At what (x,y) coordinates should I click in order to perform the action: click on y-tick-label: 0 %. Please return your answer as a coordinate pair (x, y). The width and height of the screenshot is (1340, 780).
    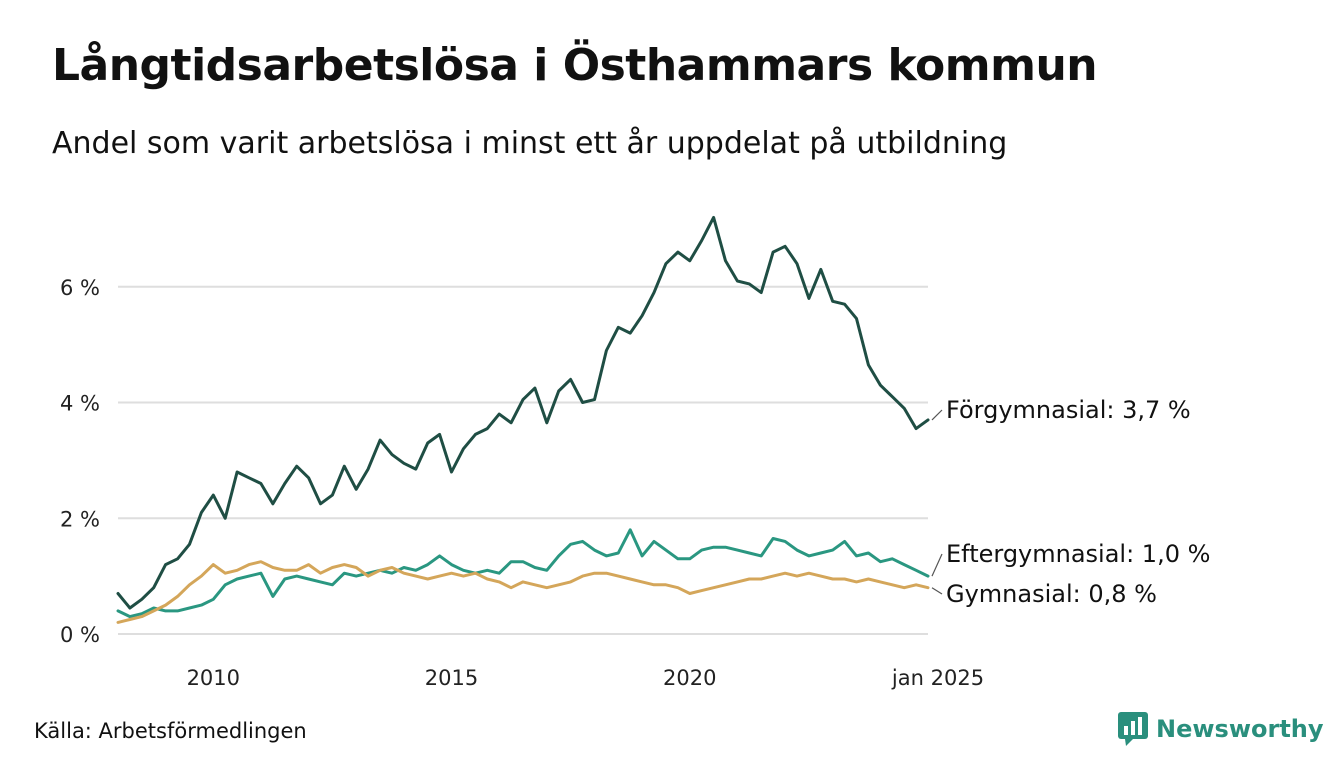
    Looking at the image, I should click on (80, 635).